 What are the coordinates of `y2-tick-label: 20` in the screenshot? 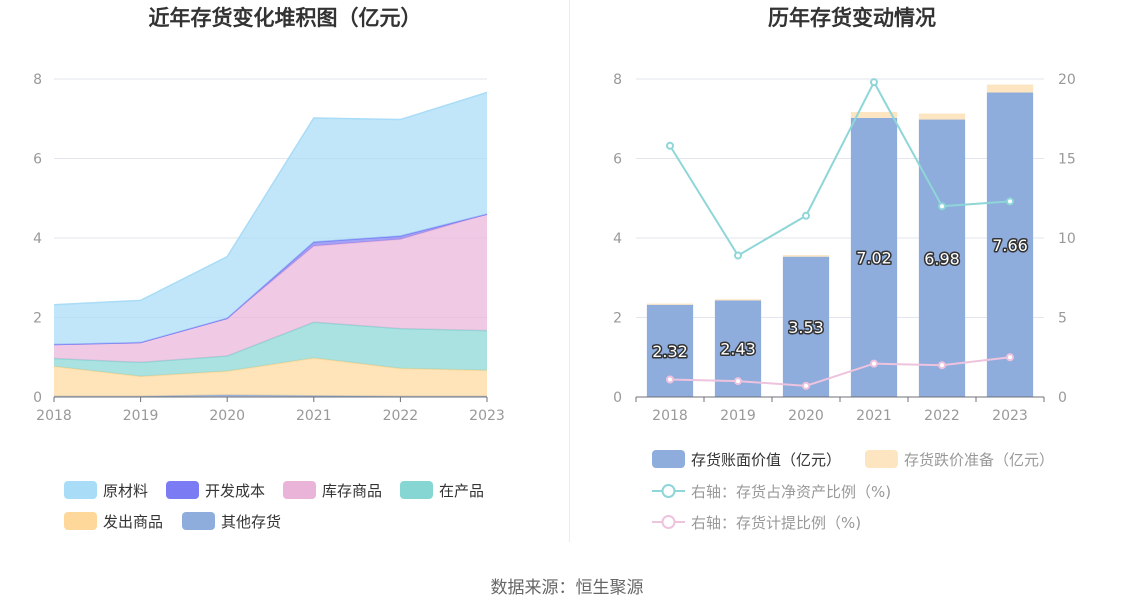 It's located at (1067, 80).